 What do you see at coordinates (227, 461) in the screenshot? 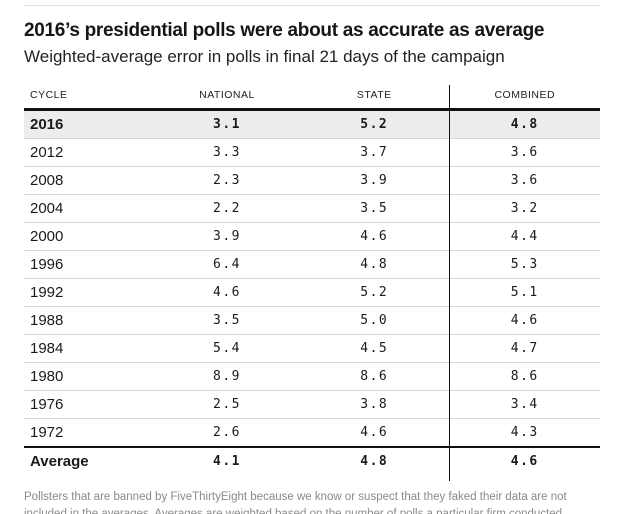
I see `national-cell: 4.1` at bounding box center [227, 461].